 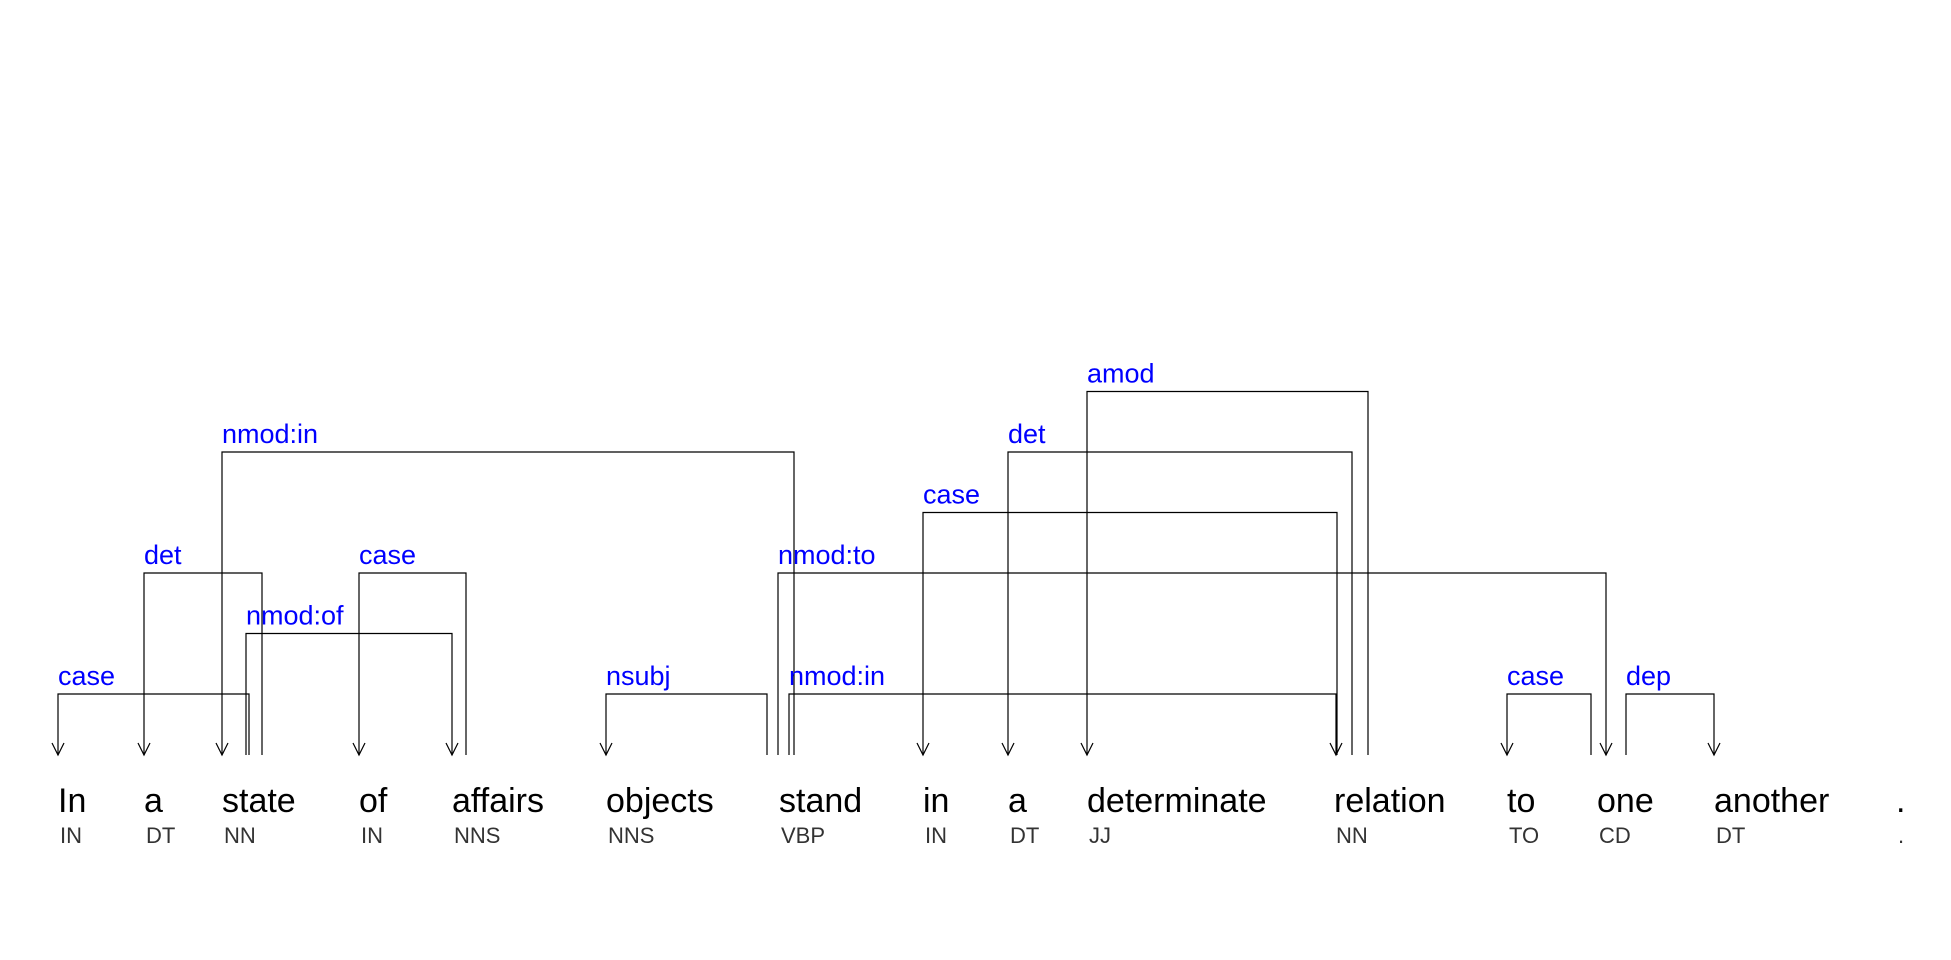 I want to click on token-word: of, so click(x=373, y=801).